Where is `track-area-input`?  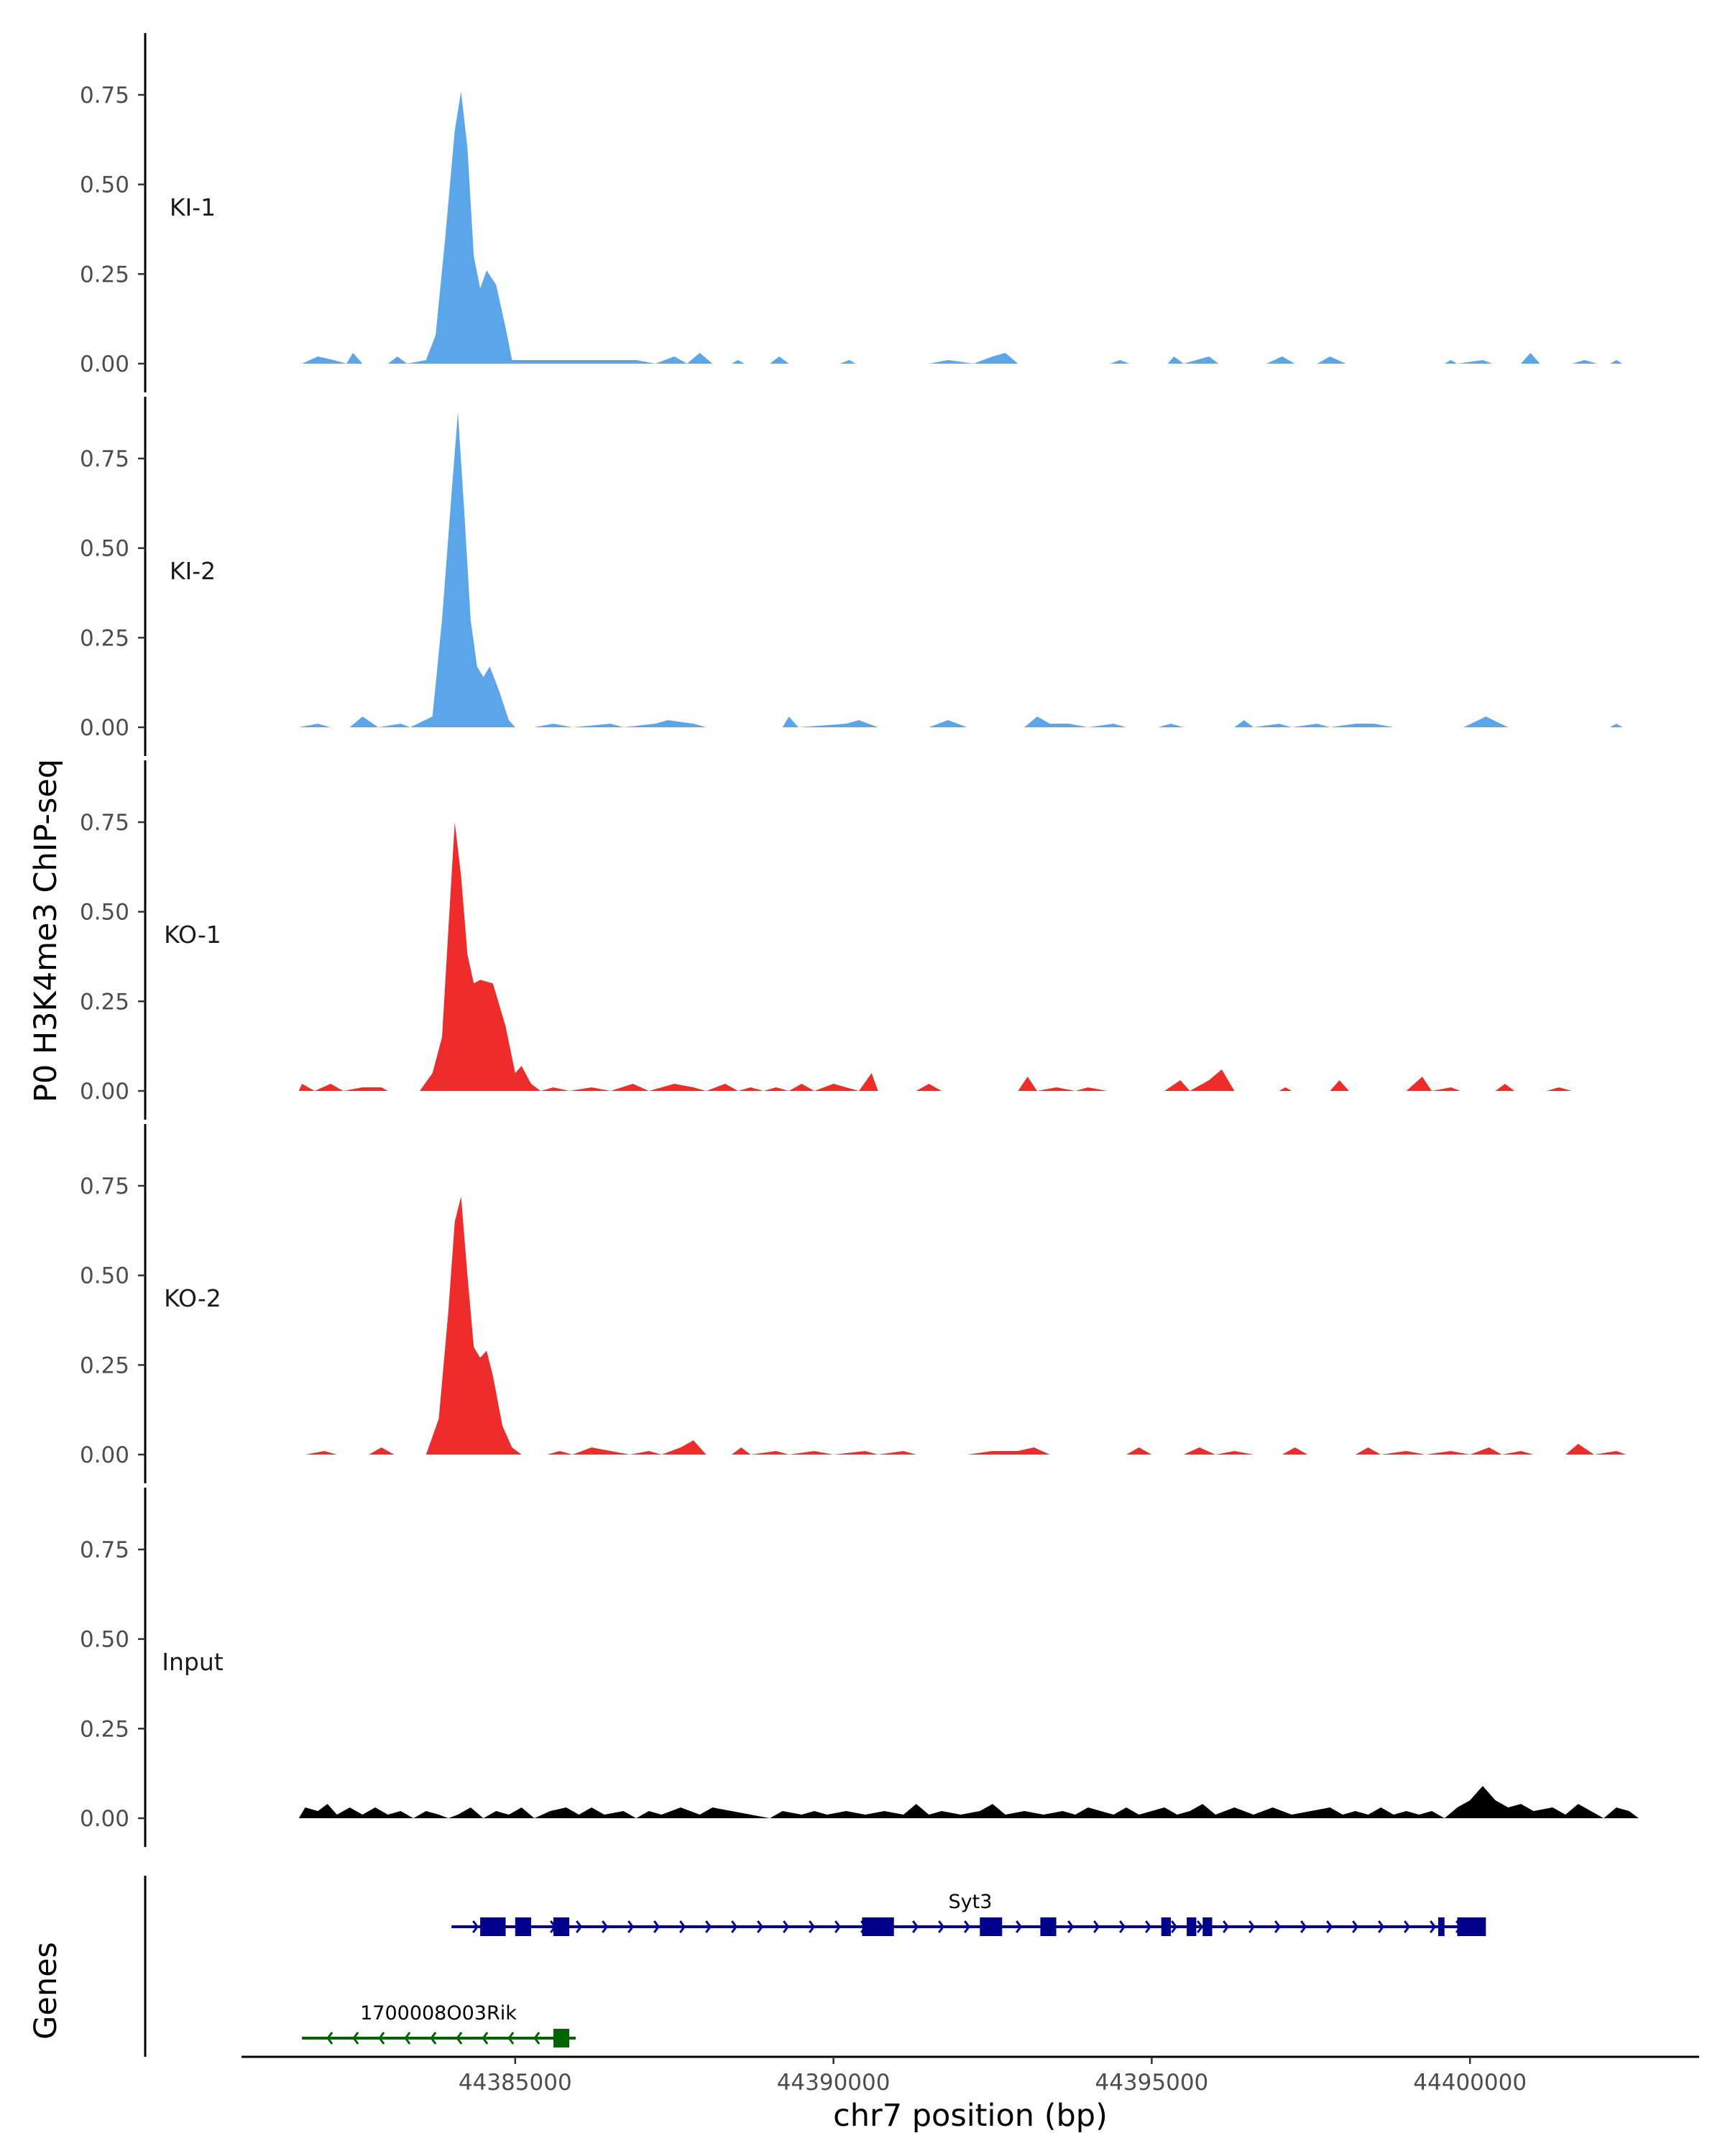
track-area-input is located at coordinates (968, 1802).